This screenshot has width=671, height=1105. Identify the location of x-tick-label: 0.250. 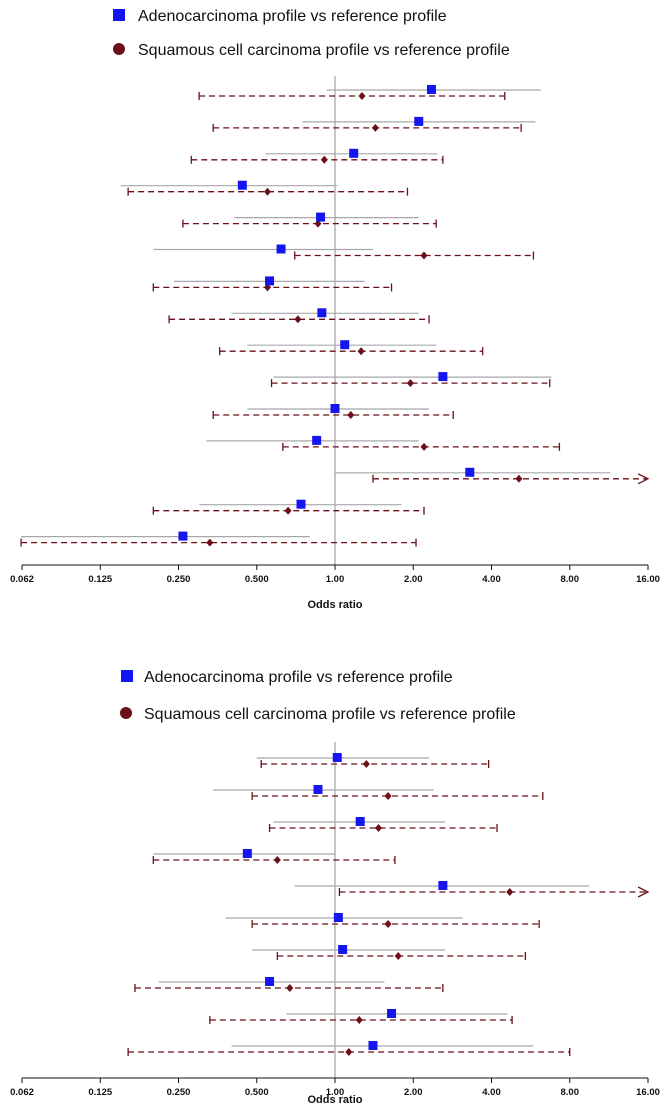
(179, 579).